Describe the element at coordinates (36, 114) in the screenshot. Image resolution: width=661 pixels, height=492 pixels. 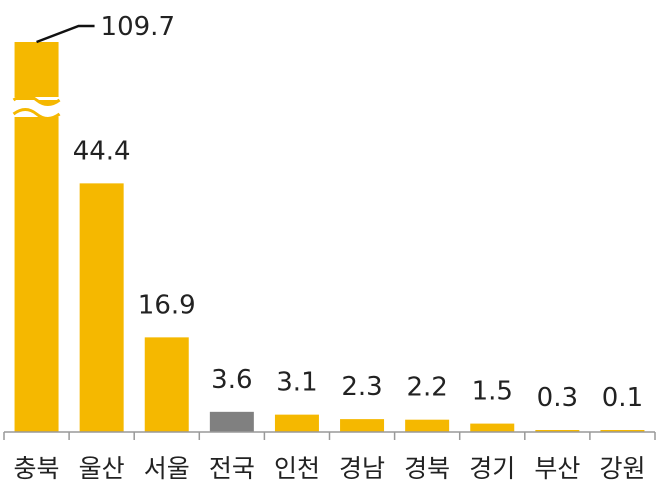
I see `axis-break-wave-bottom` at that location.